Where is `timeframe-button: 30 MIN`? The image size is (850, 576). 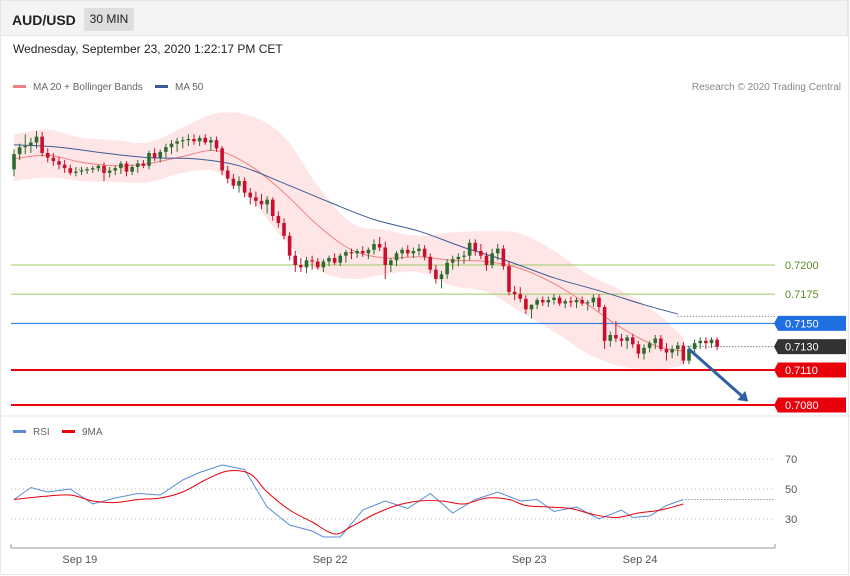
timeframe-button: 30 MIN is located at coordinates (109, 19).